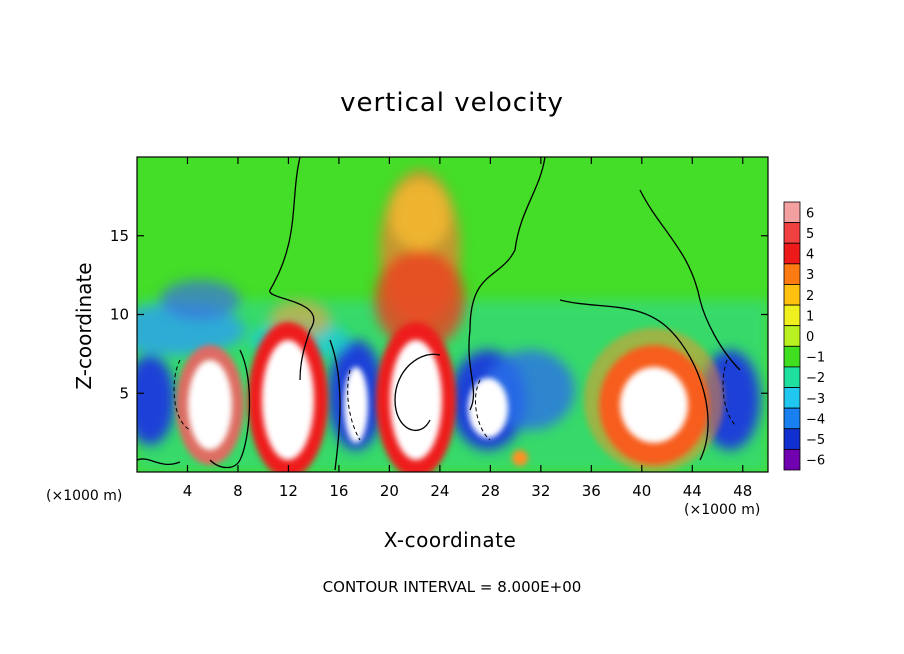  What do you see at coordinates (439, 491) in the screenshot?
I see `x-tick-label: 24` at bounding box center [439, 491].